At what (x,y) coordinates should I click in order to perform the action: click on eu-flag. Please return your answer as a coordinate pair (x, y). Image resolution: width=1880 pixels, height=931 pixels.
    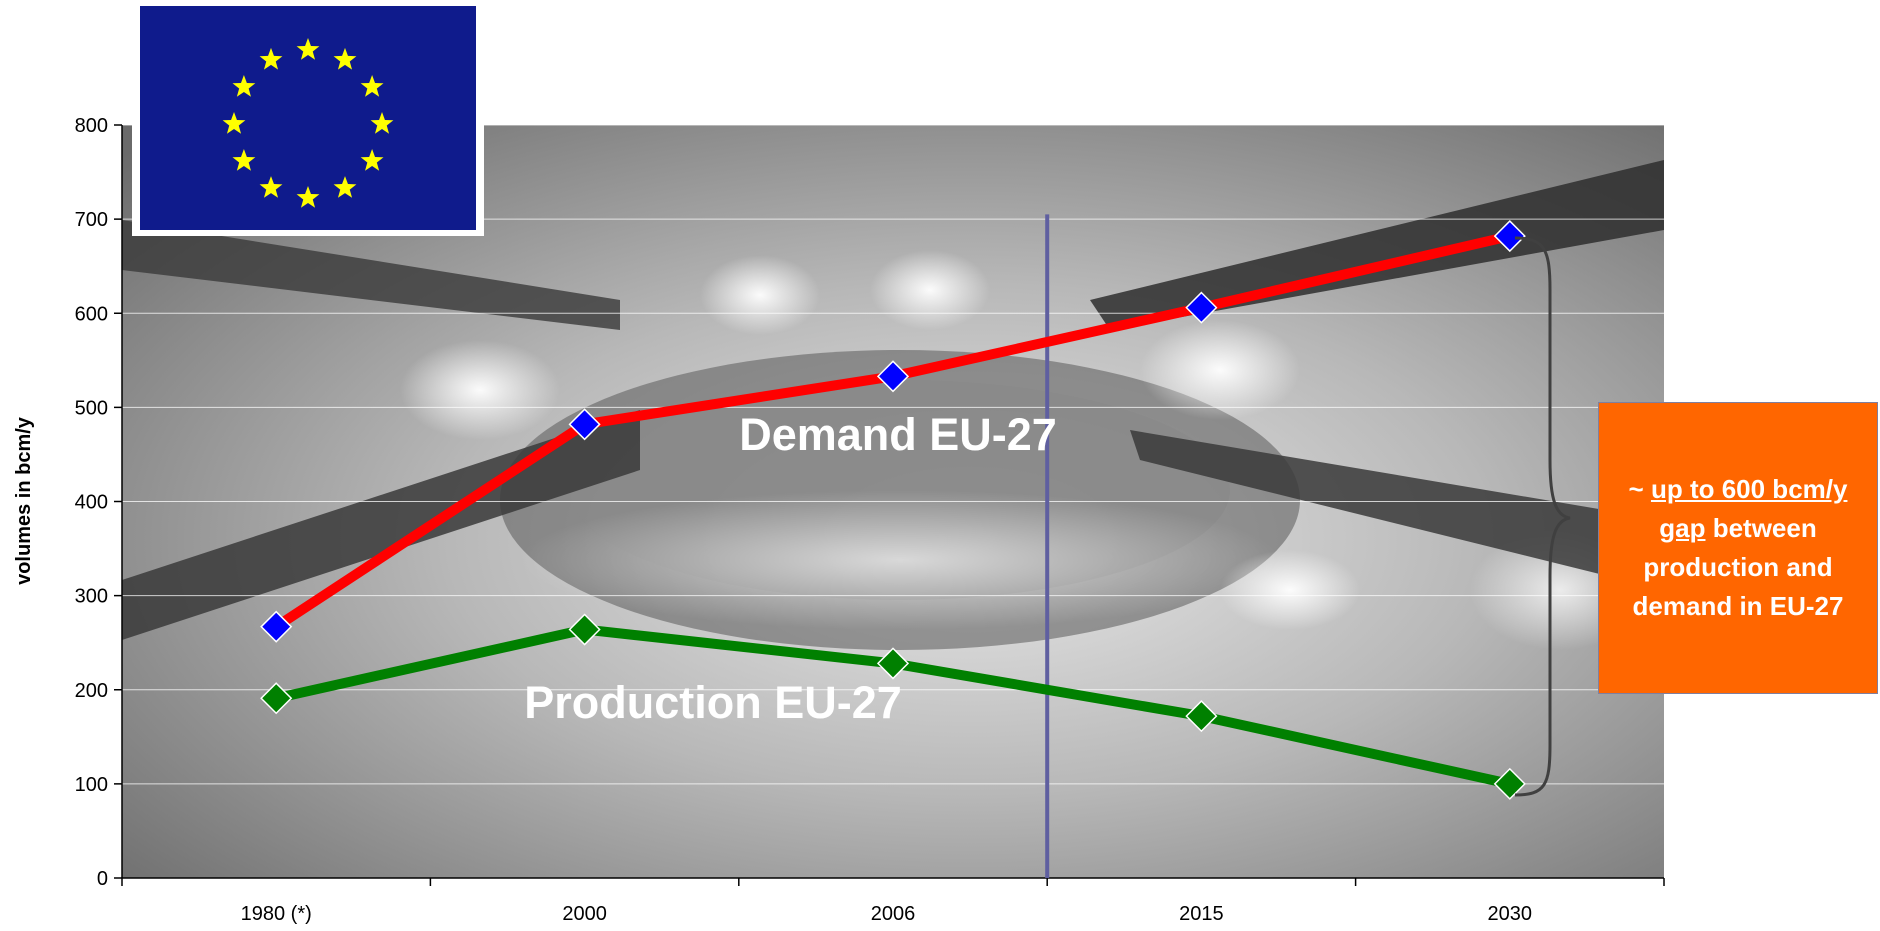
    Looking at the image, I should click on (308, 118).